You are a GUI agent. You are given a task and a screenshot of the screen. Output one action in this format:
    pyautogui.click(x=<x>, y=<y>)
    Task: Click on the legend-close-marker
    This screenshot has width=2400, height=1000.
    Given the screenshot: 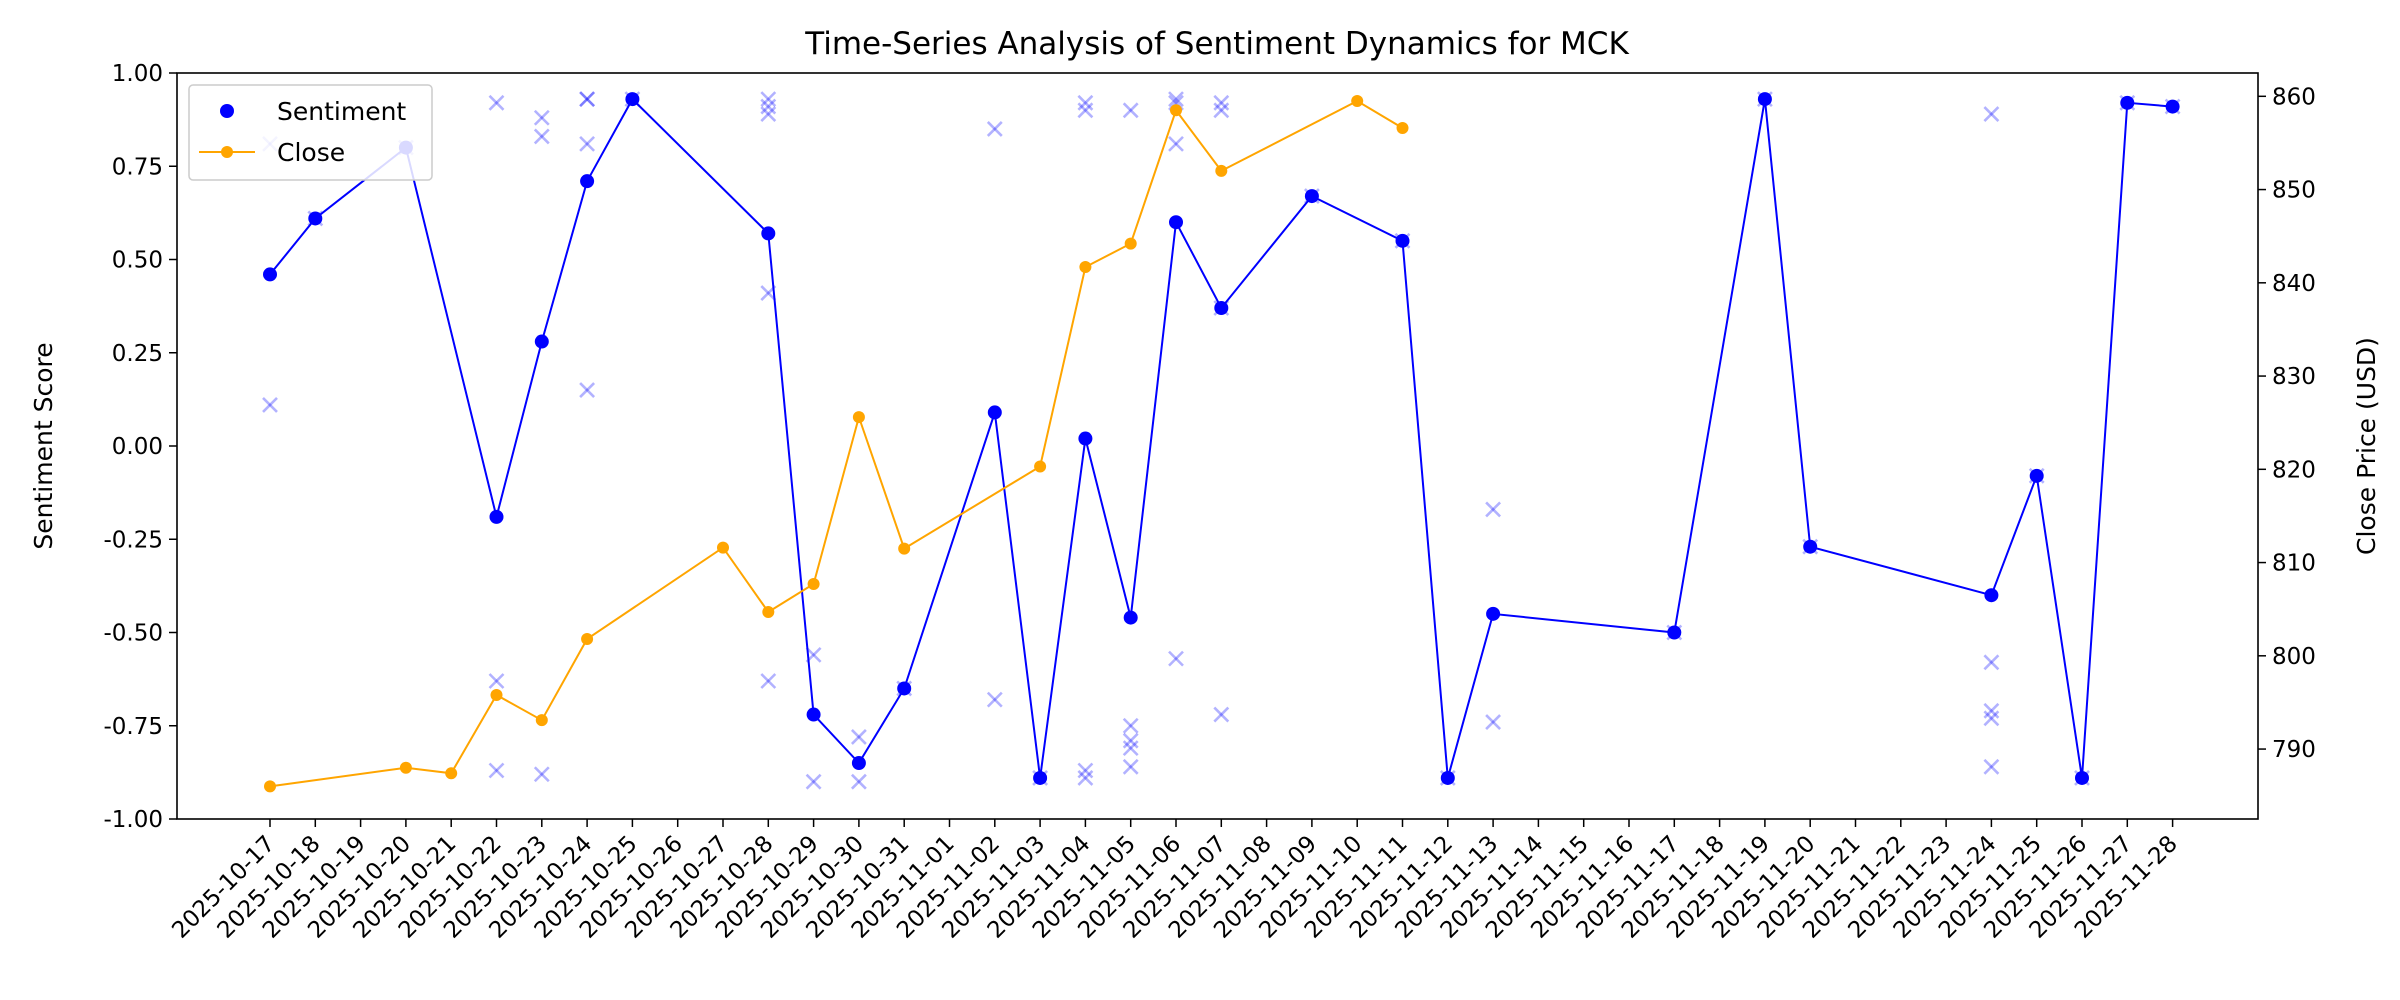 What is the action you would take?
    pyautogui.click(x=227, y=152)
    